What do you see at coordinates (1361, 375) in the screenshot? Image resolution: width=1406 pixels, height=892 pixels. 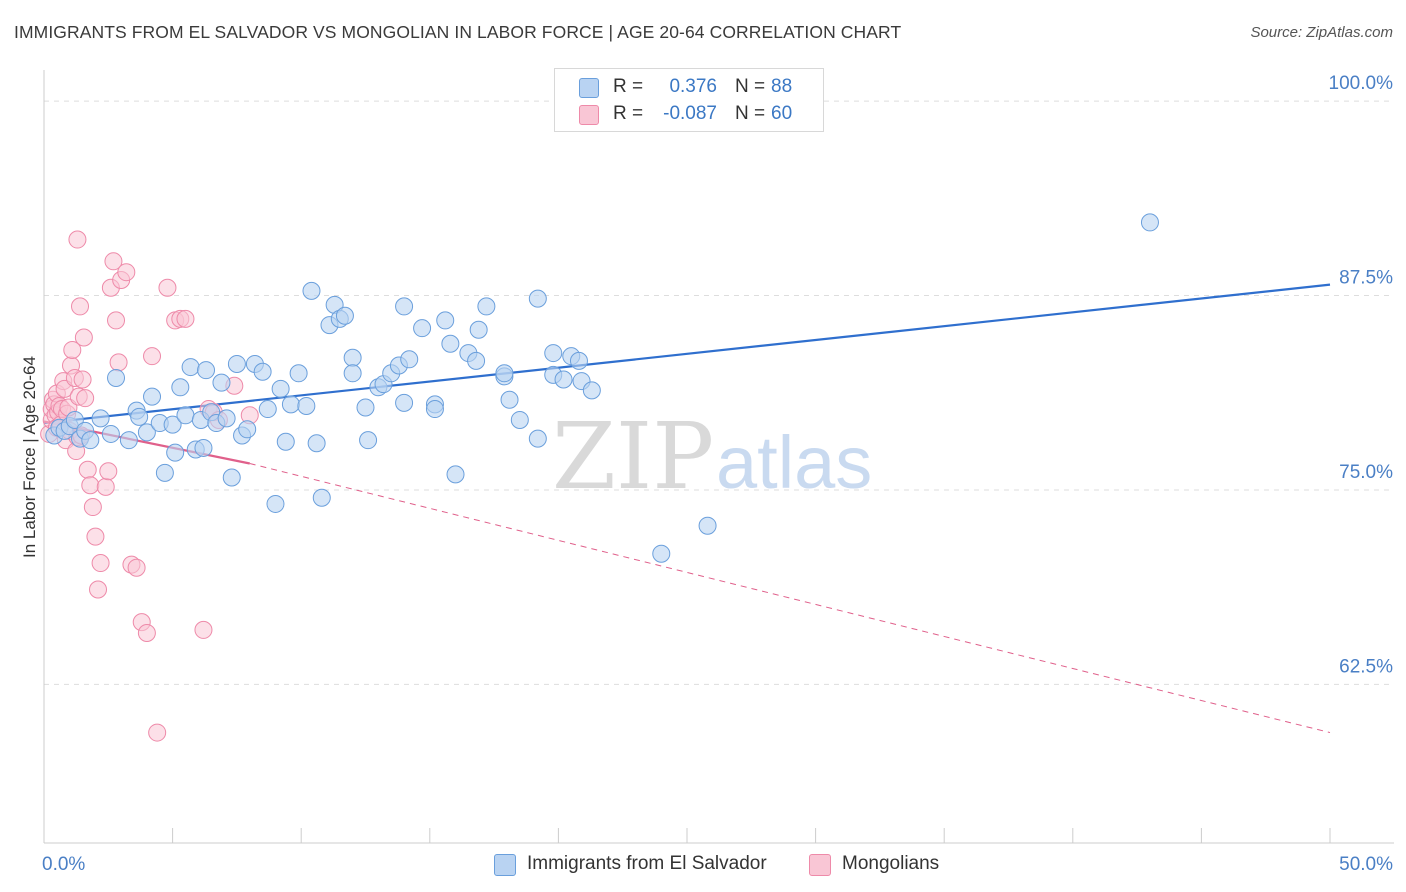 I see `y-tick-labels: 62.5% 75.0% 87.5% 100.0%` at bounding box center [1361, 375].